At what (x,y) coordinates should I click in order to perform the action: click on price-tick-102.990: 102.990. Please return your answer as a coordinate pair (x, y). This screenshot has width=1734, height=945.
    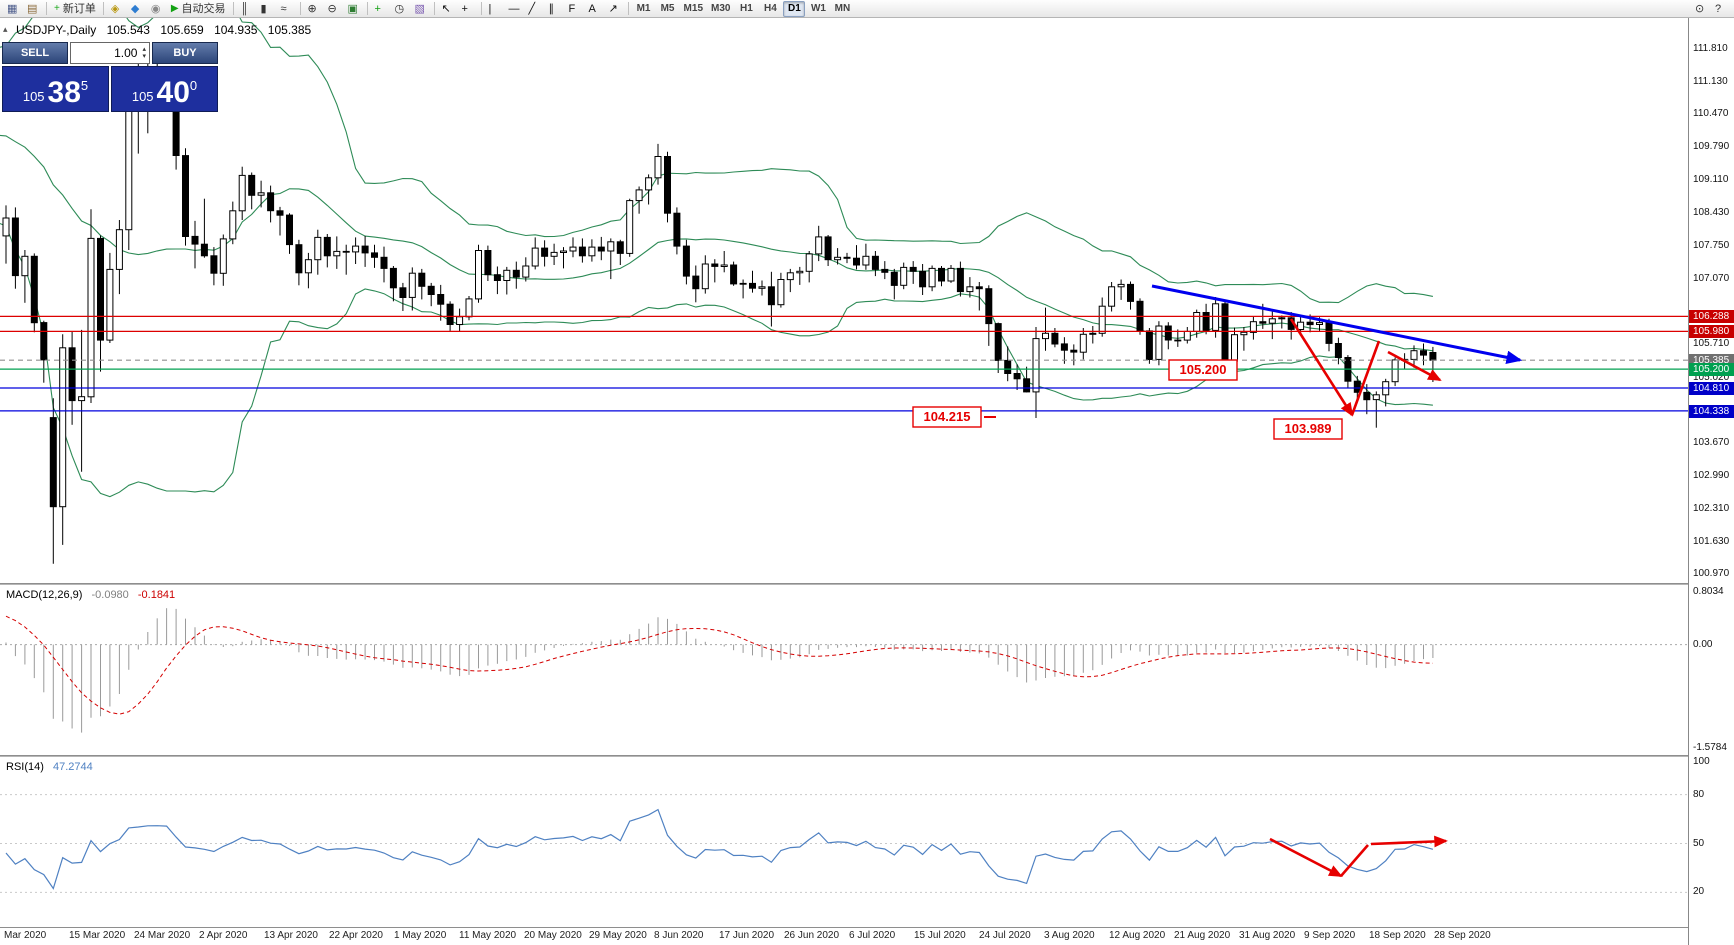
    Looking at the image, I should click on (1711, 476).